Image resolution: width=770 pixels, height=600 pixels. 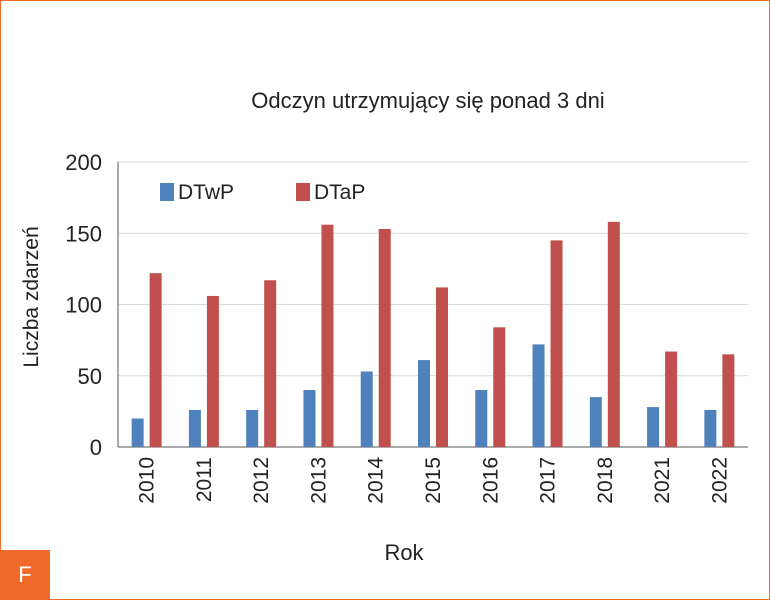 I want to click on bar-dtap-2013, so click(x=327, y=335).